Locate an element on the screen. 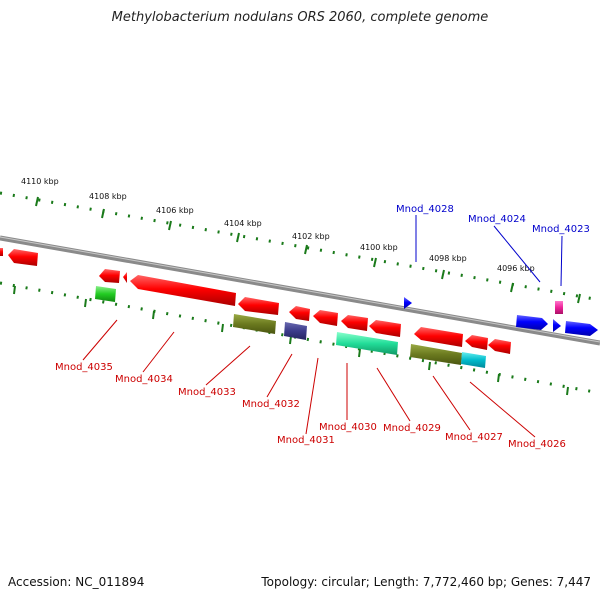 The height and width of the screenshot is (600, 600). scale-label: 4108 kbp is located at coordinates (108, 196).